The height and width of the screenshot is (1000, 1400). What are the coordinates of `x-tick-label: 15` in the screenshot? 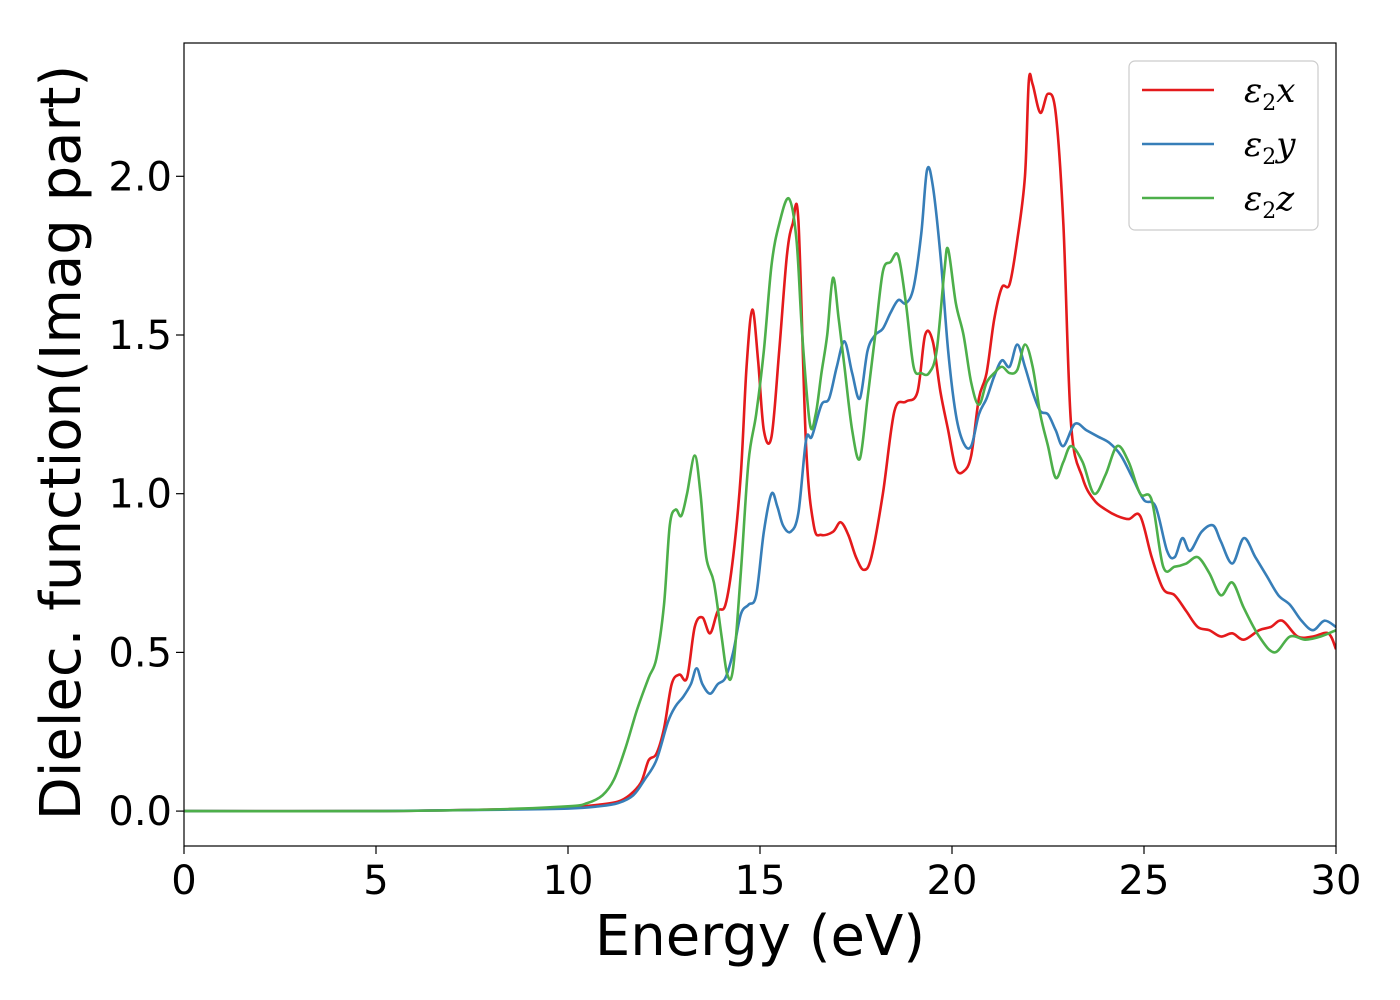 It's located at (760, 881).